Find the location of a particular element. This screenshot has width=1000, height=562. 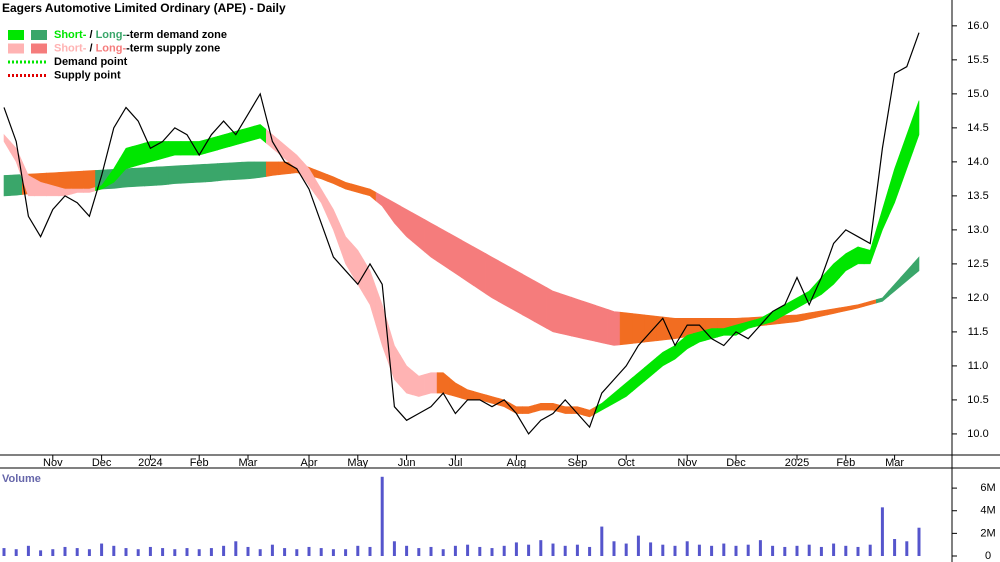

x-tick-label: Sep is located at coordinates (578, 463).